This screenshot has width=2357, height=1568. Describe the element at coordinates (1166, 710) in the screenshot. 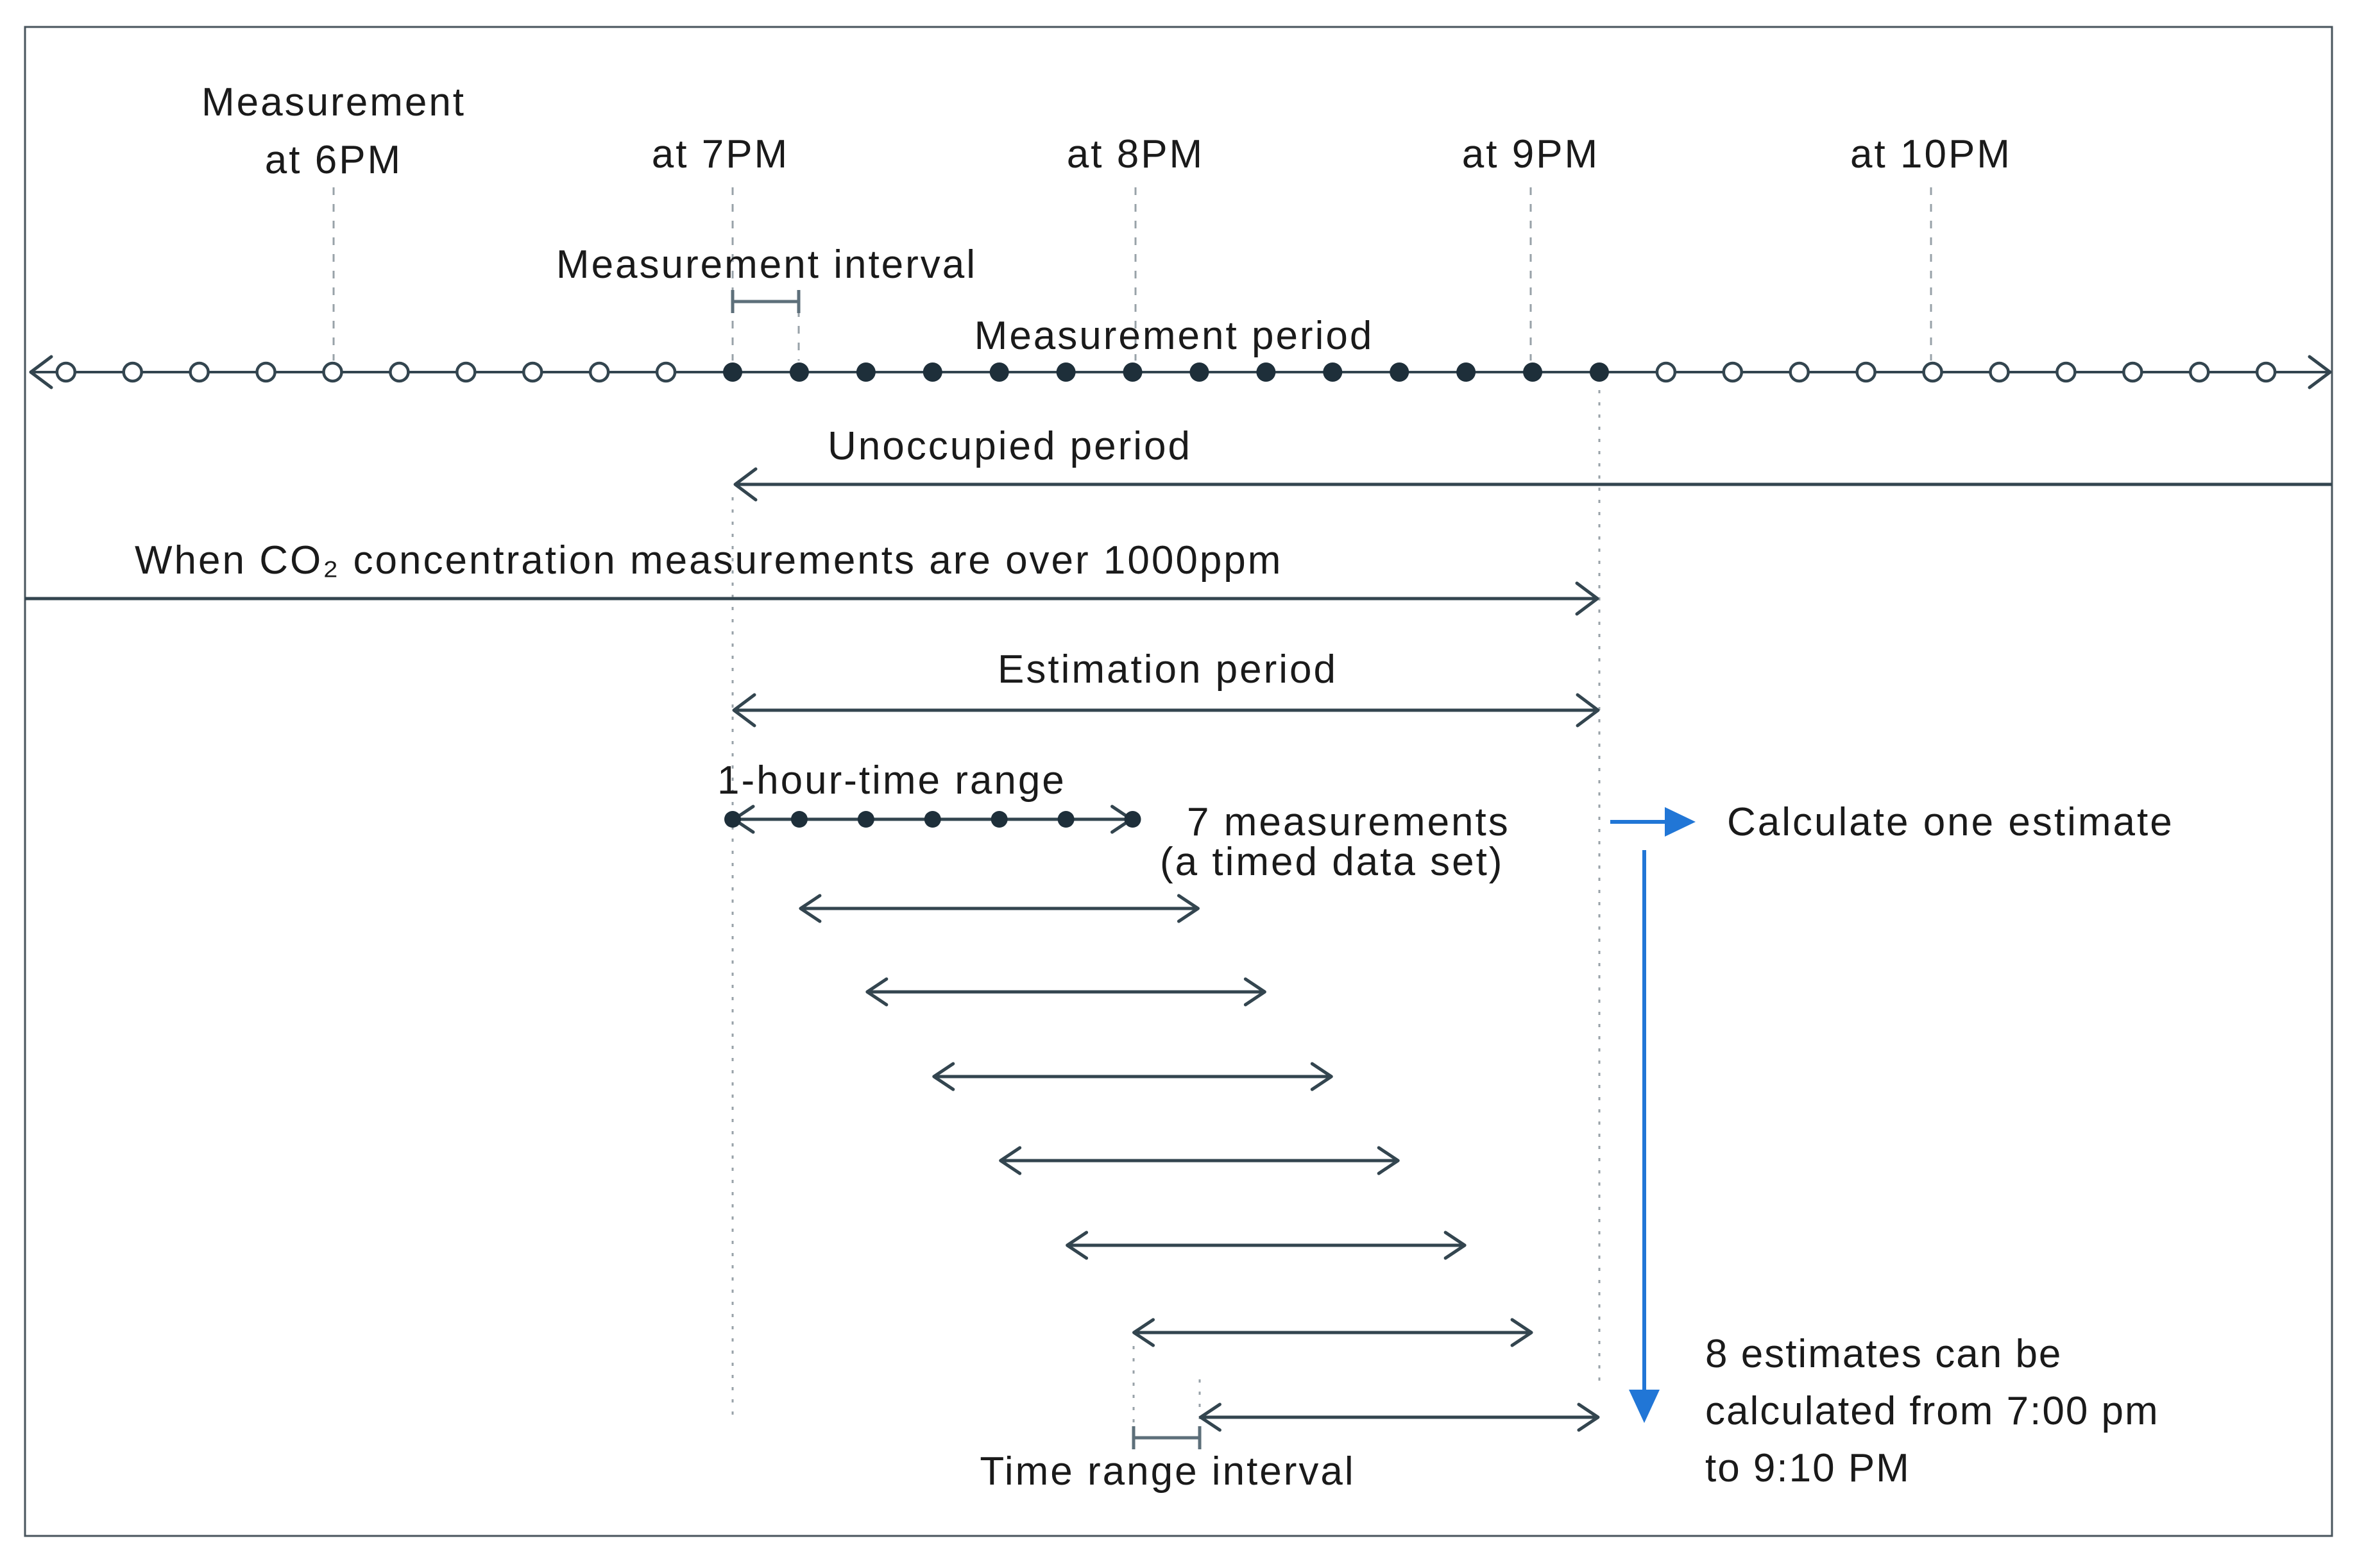

I see `estimation-period-arrow` at that location.